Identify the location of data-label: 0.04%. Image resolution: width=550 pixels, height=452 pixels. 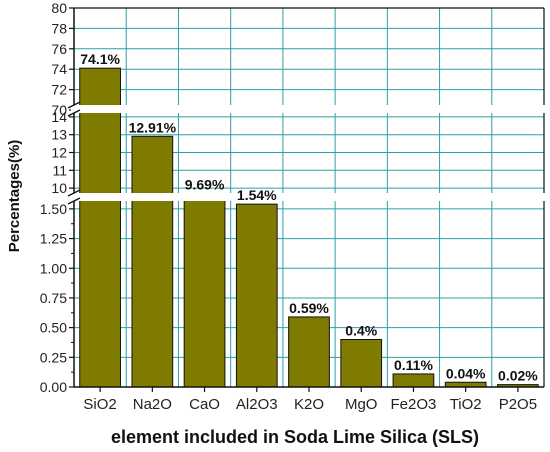
(466, 373).